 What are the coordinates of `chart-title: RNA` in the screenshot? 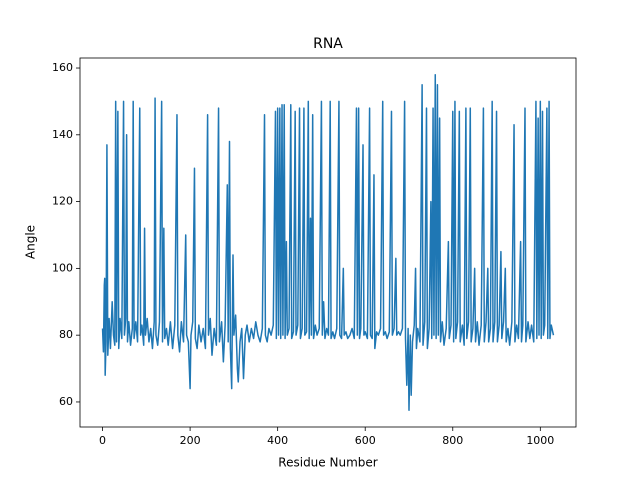 It's located at (328, 44).